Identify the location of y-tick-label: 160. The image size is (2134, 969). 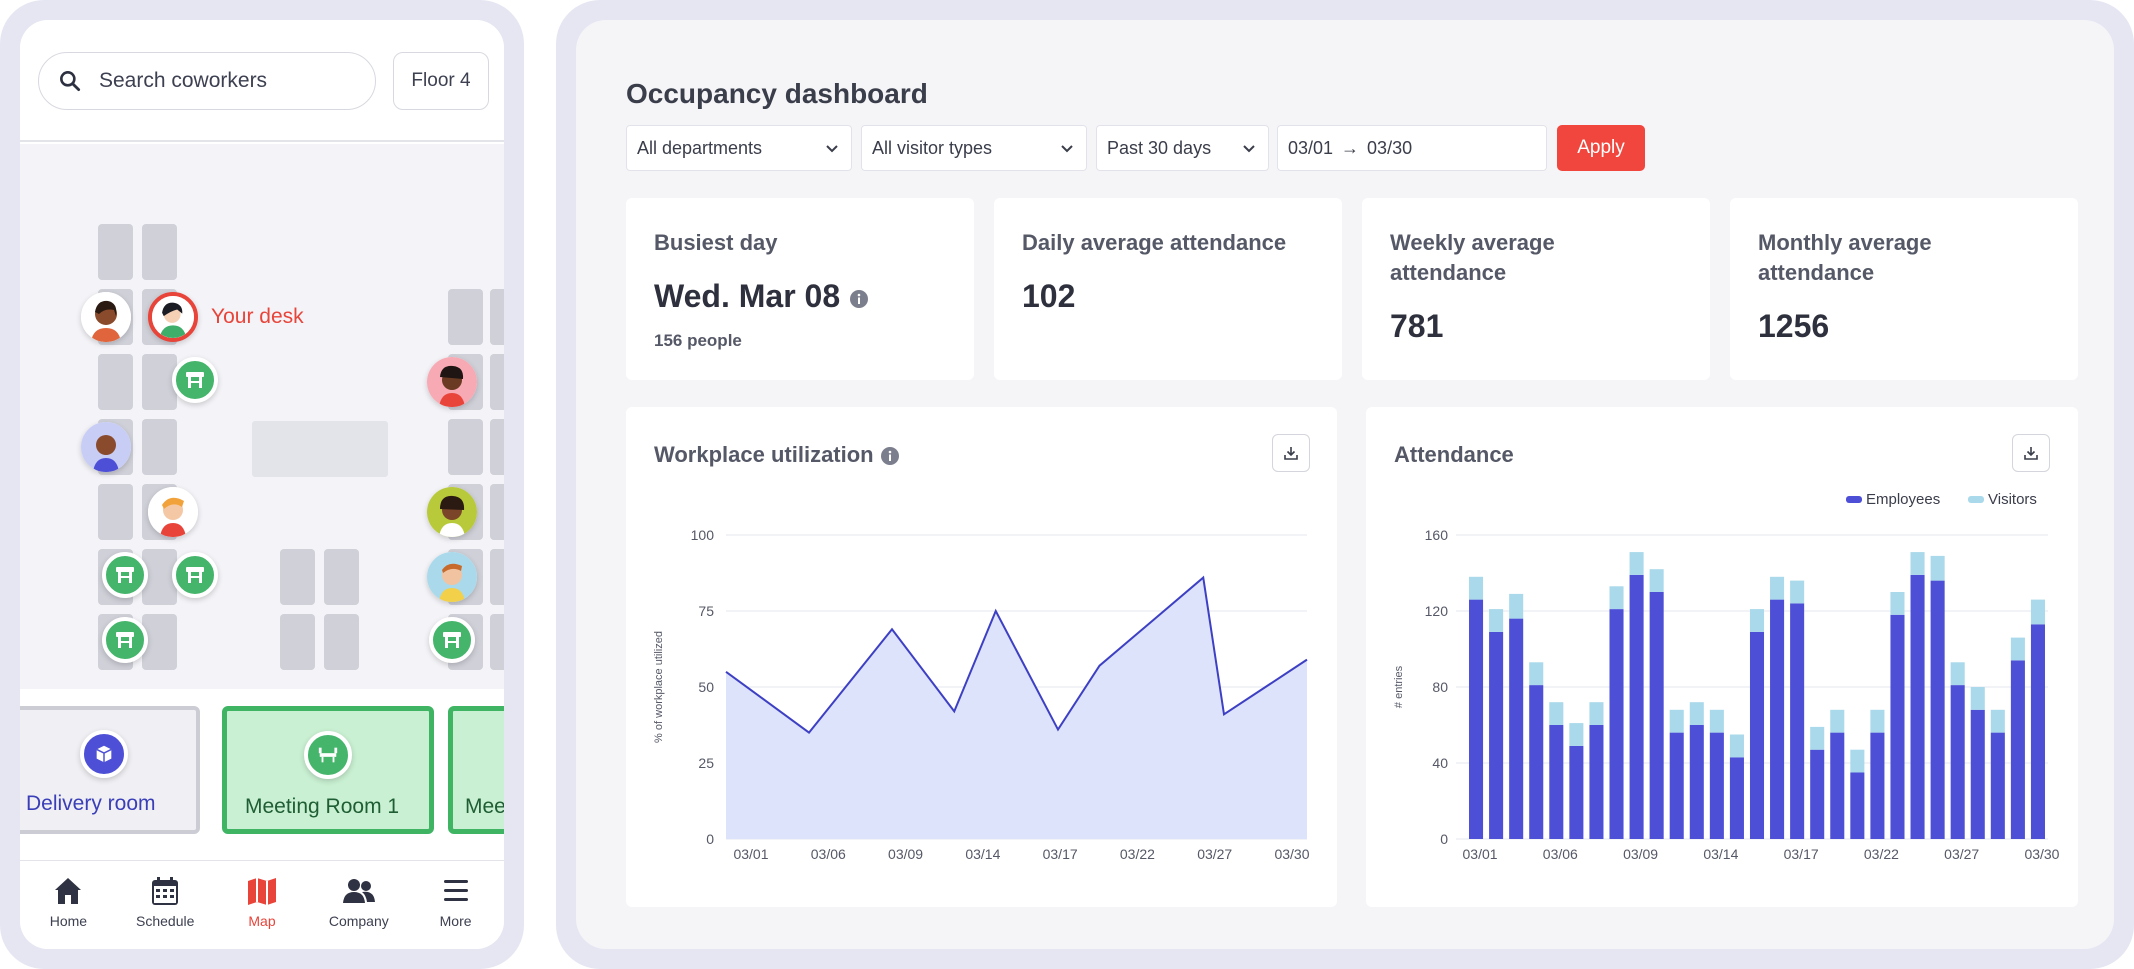
(1437, 535).